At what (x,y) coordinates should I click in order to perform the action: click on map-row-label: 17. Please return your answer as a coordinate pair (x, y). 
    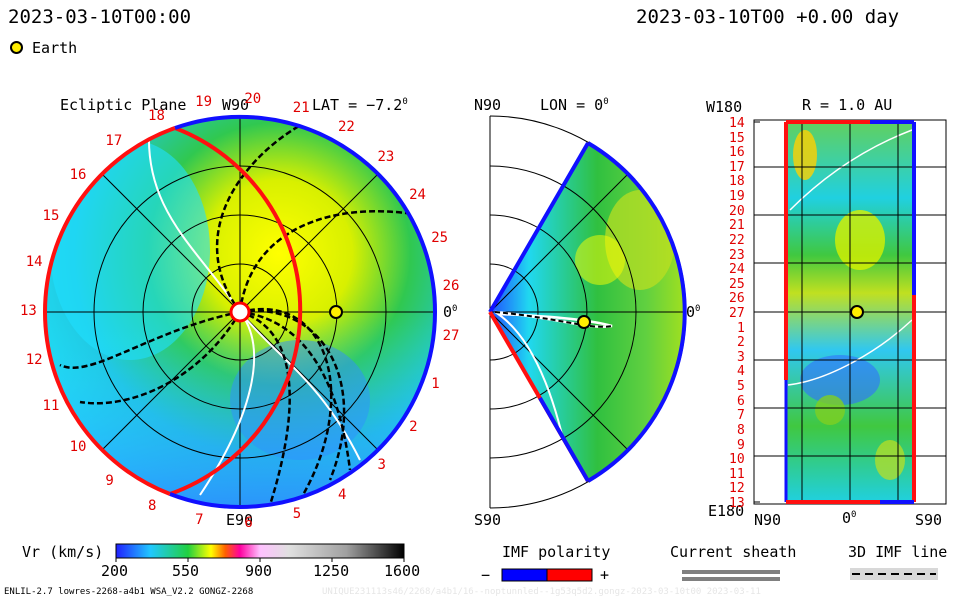
    Looking at the image, I should click on (737, 167).